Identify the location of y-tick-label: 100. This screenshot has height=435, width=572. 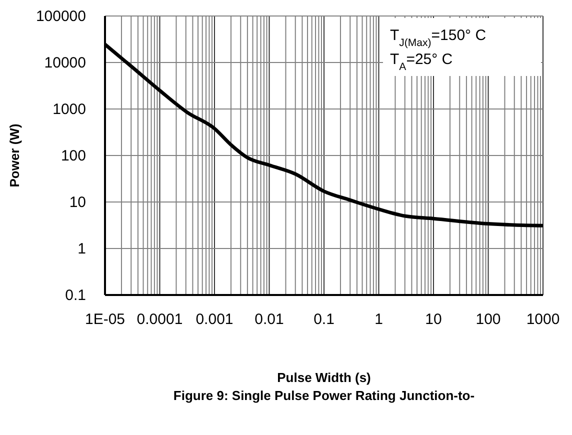
(73, 156).